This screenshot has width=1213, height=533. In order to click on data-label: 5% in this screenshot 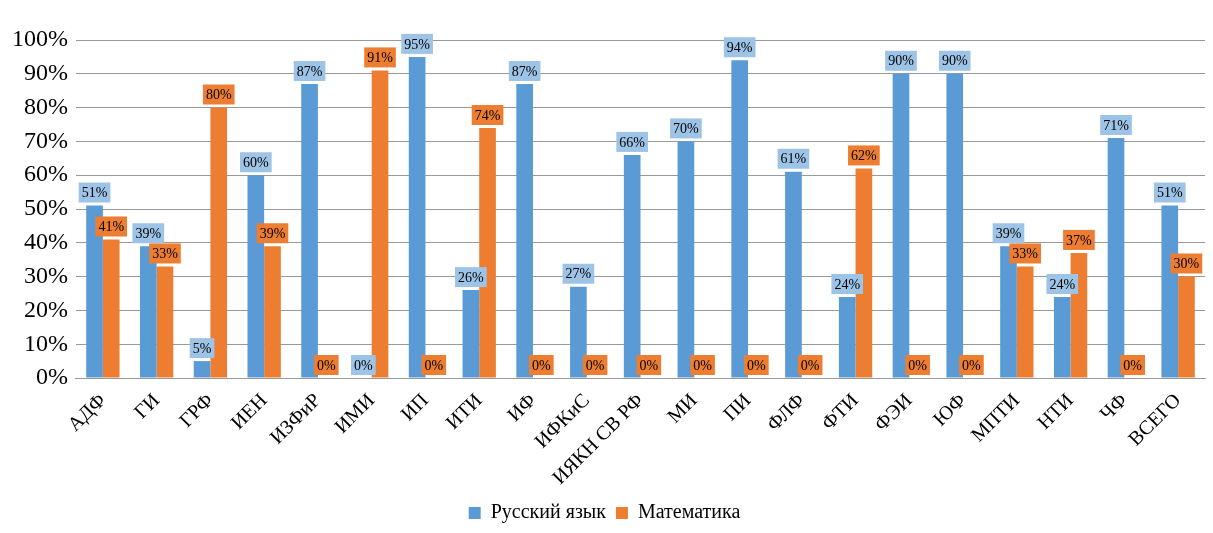, I will do `click(202, 348)`.